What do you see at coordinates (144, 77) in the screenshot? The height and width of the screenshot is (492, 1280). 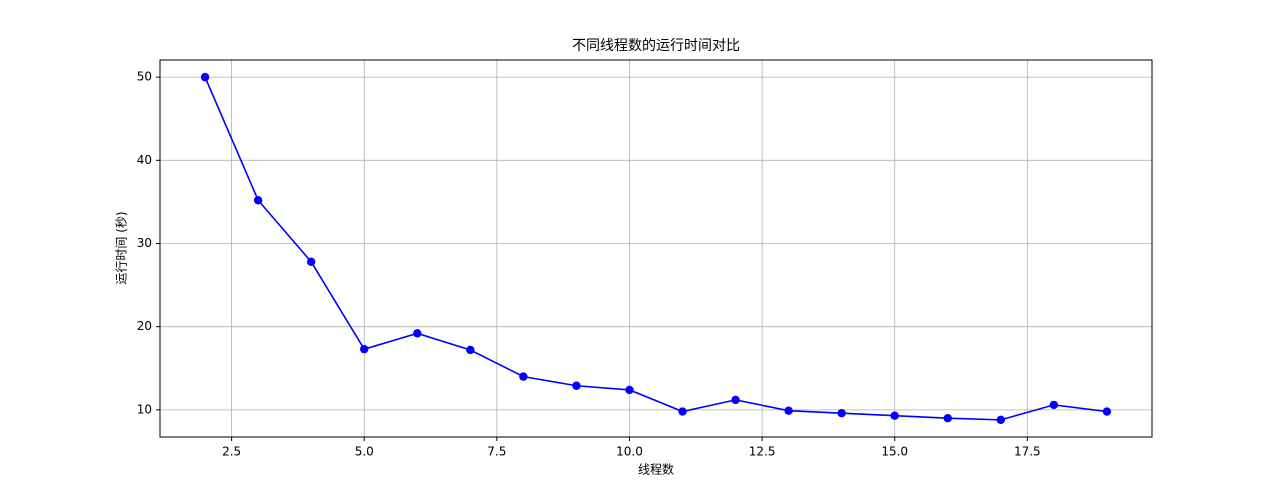 I see `y-tick-label: 50` at bounding box center [144, 77].